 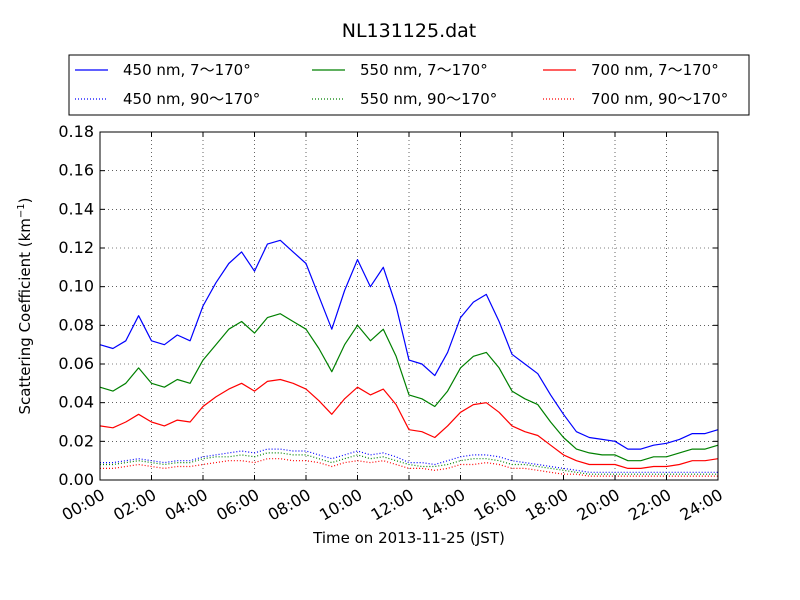 What do you see at coordinates (428, 99) in the screenshot?
I see `legend-label: 550 nm, 90～170°` at bounding box center [428, 99].